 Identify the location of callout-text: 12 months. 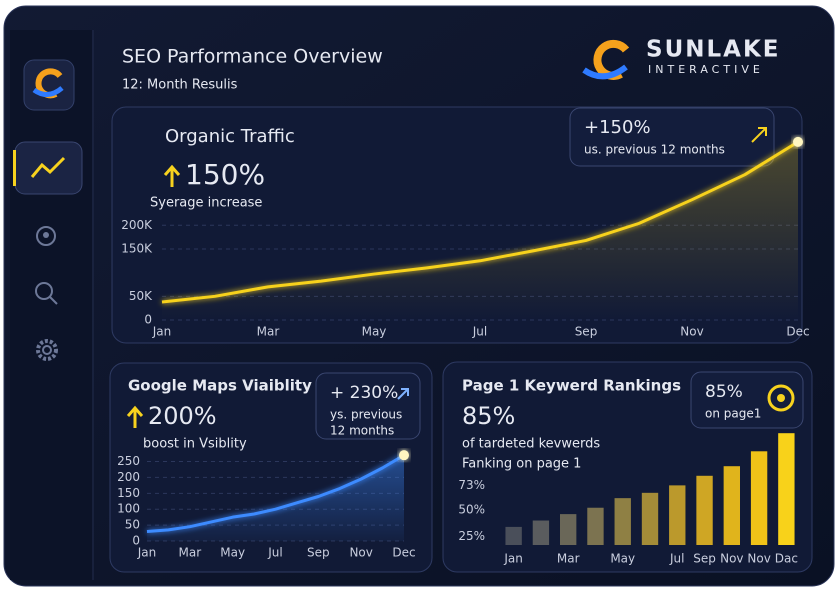
(362, 431).